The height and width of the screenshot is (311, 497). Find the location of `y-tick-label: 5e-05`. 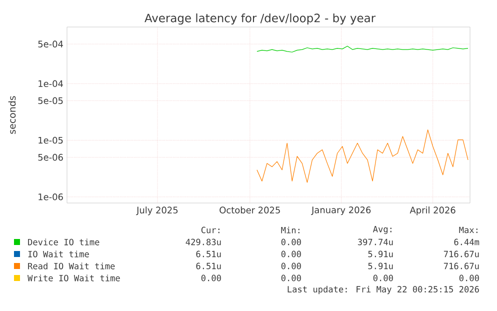

y-tick-label: 5e-05 is located at coordinates (50, 100).